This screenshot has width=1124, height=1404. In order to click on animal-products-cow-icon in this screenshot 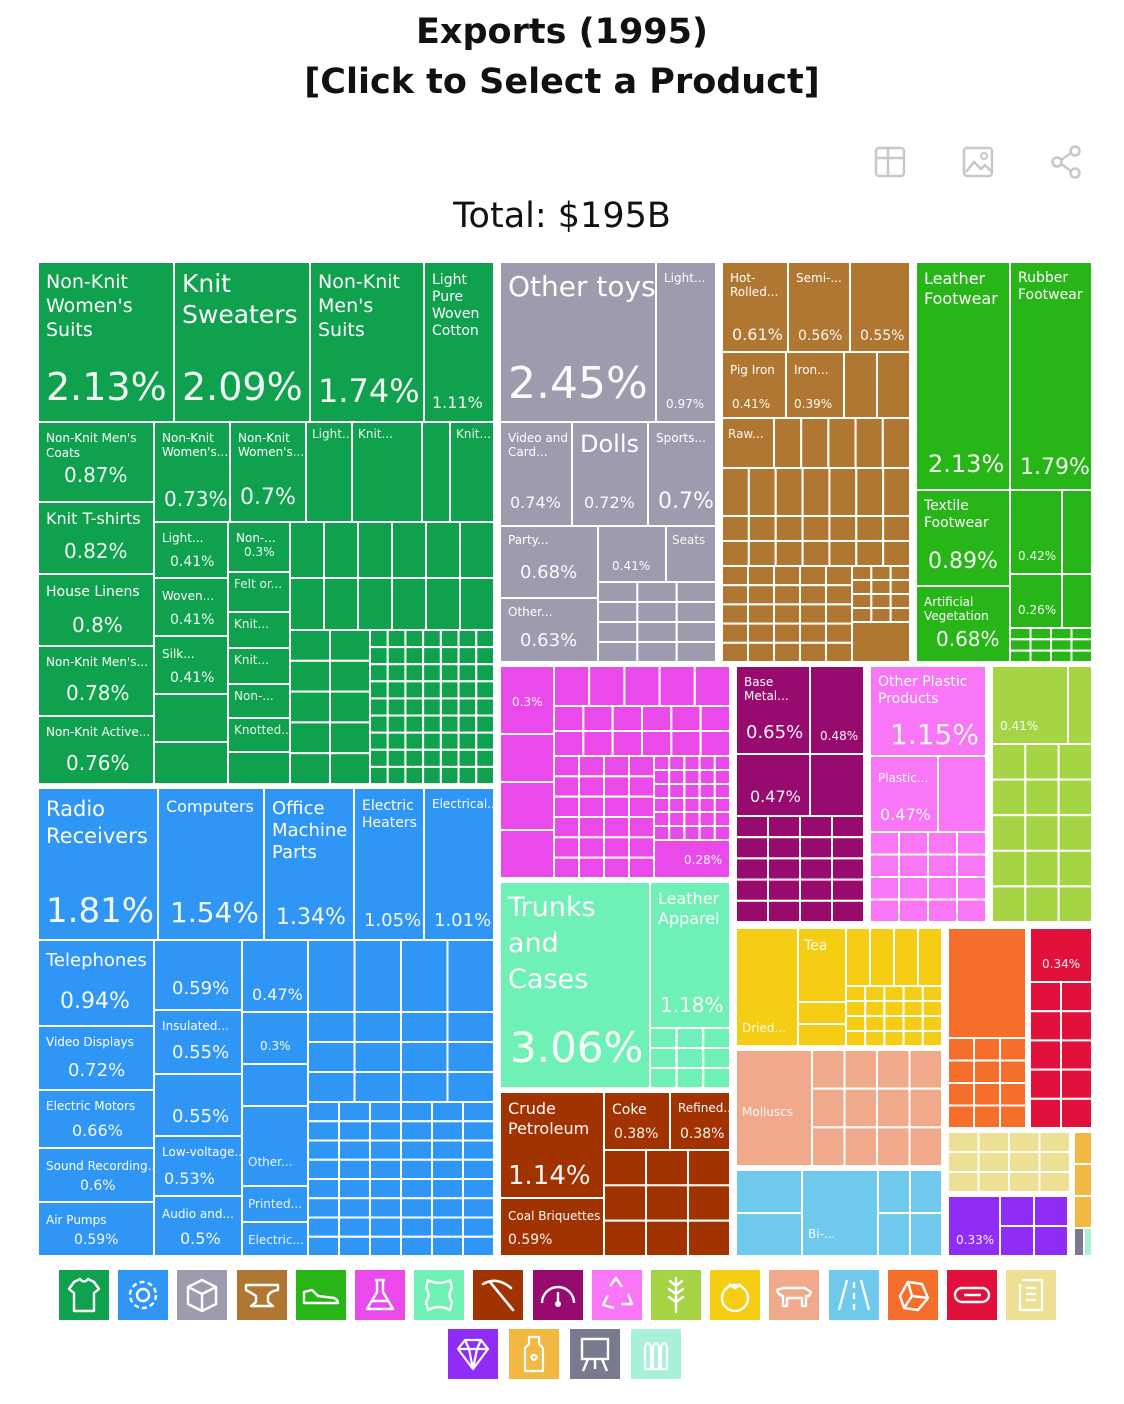, I will do `click(794, 1295)`.